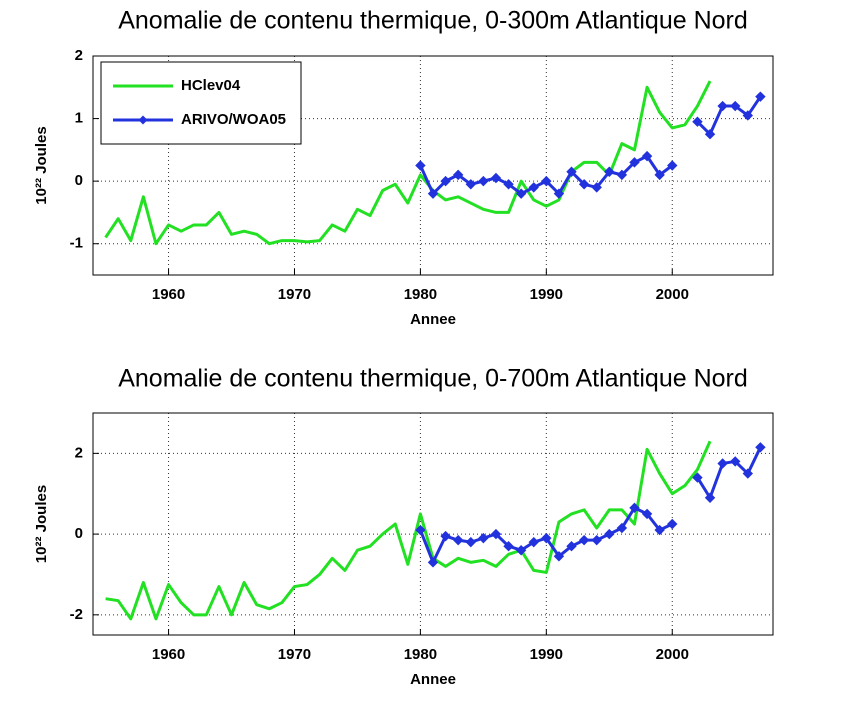 Image resolution: width=852 pixels, height=710 pixels. Describe the element at coordinates (233, 119) in the screenshot. I see `legend-label: ARIVO/WOA05` at that location.